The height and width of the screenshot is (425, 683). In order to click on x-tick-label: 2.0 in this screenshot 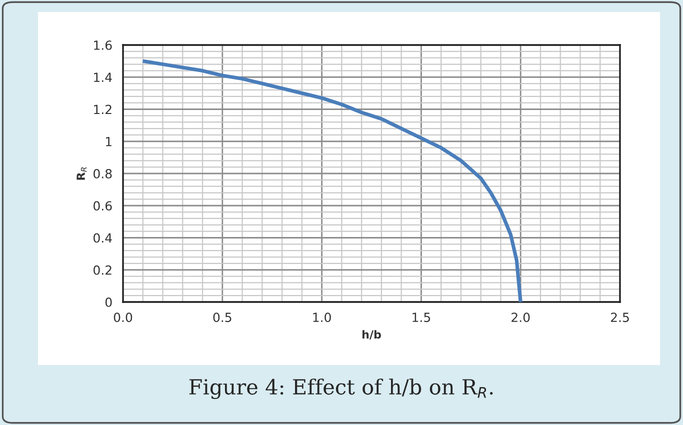, I will do `click(521, 317)`.